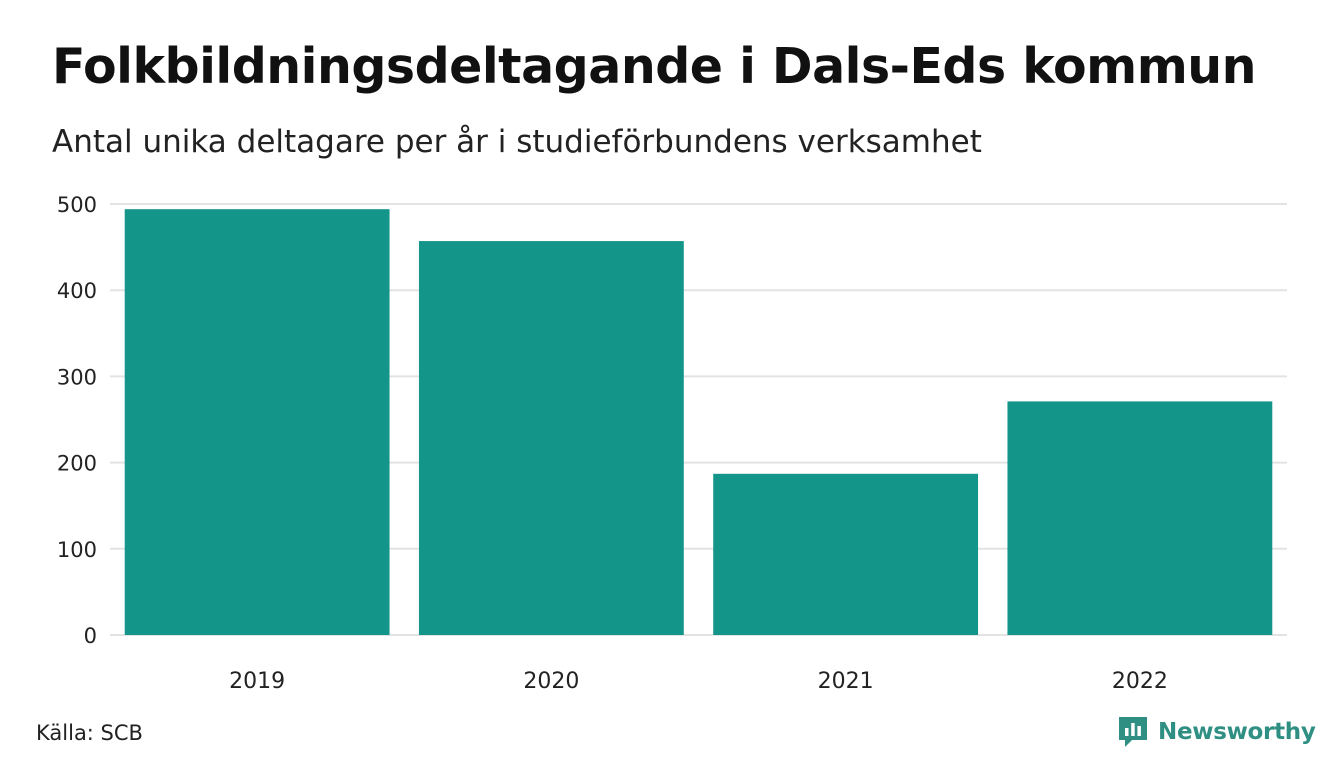  I want to click on newsworthy-logo-icon, so click(1133, 732).